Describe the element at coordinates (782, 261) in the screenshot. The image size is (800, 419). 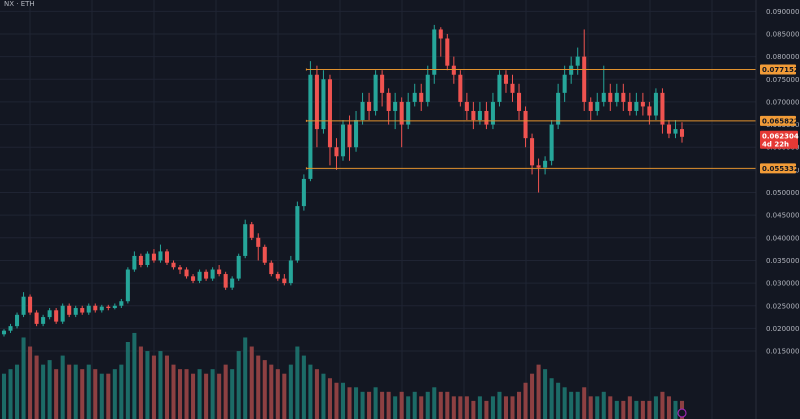
I see `y-tick-label: 0.035000` at that location.